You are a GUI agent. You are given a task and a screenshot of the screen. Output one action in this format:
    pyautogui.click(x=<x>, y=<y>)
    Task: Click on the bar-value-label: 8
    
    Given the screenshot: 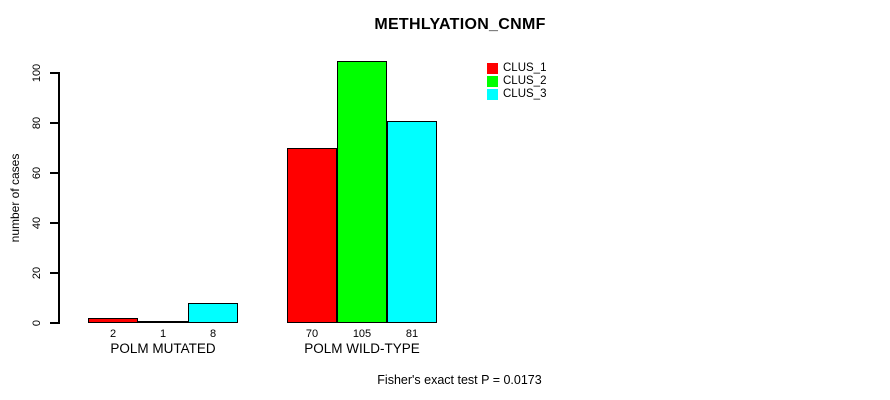 What is the action you would take?
    pyautogui.click(x=213, y=334)
    